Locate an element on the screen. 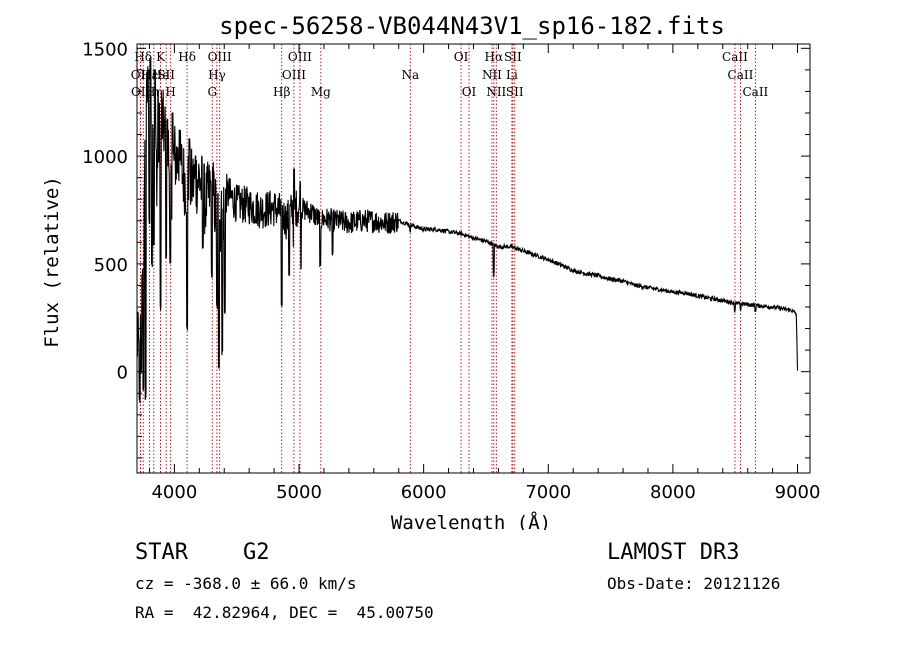 The height and width of the screenshot is (649, 900). y-tick-label: 500 is located at coordinates (111, 265).